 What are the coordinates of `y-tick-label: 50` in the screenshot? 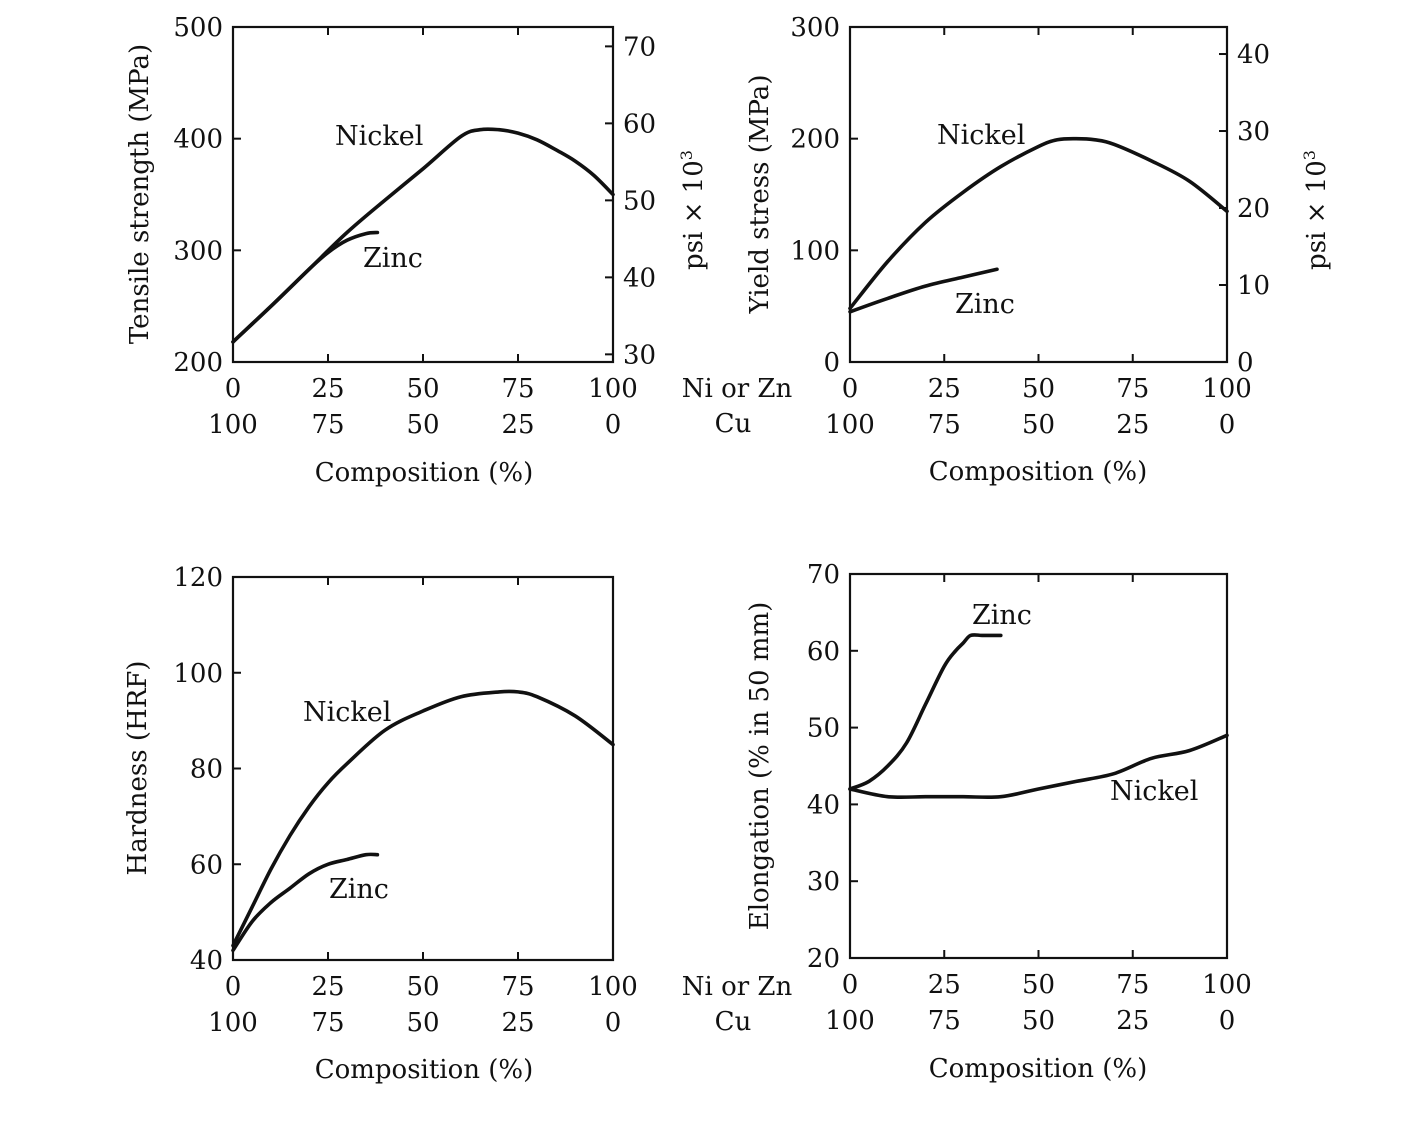 It's located at (823, 729).